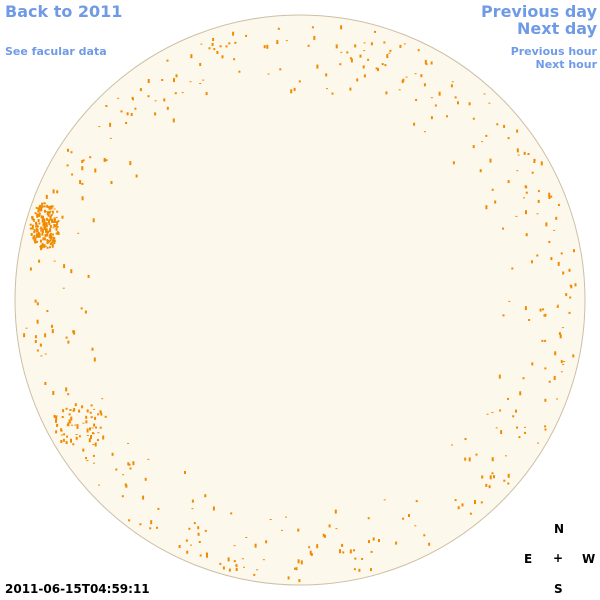 Image resolution: width=600 pixels, height=600 pixels. Describe the element at coordinates (557, 28) in the screenshot. I see `next-day-link: Next day` at that location.